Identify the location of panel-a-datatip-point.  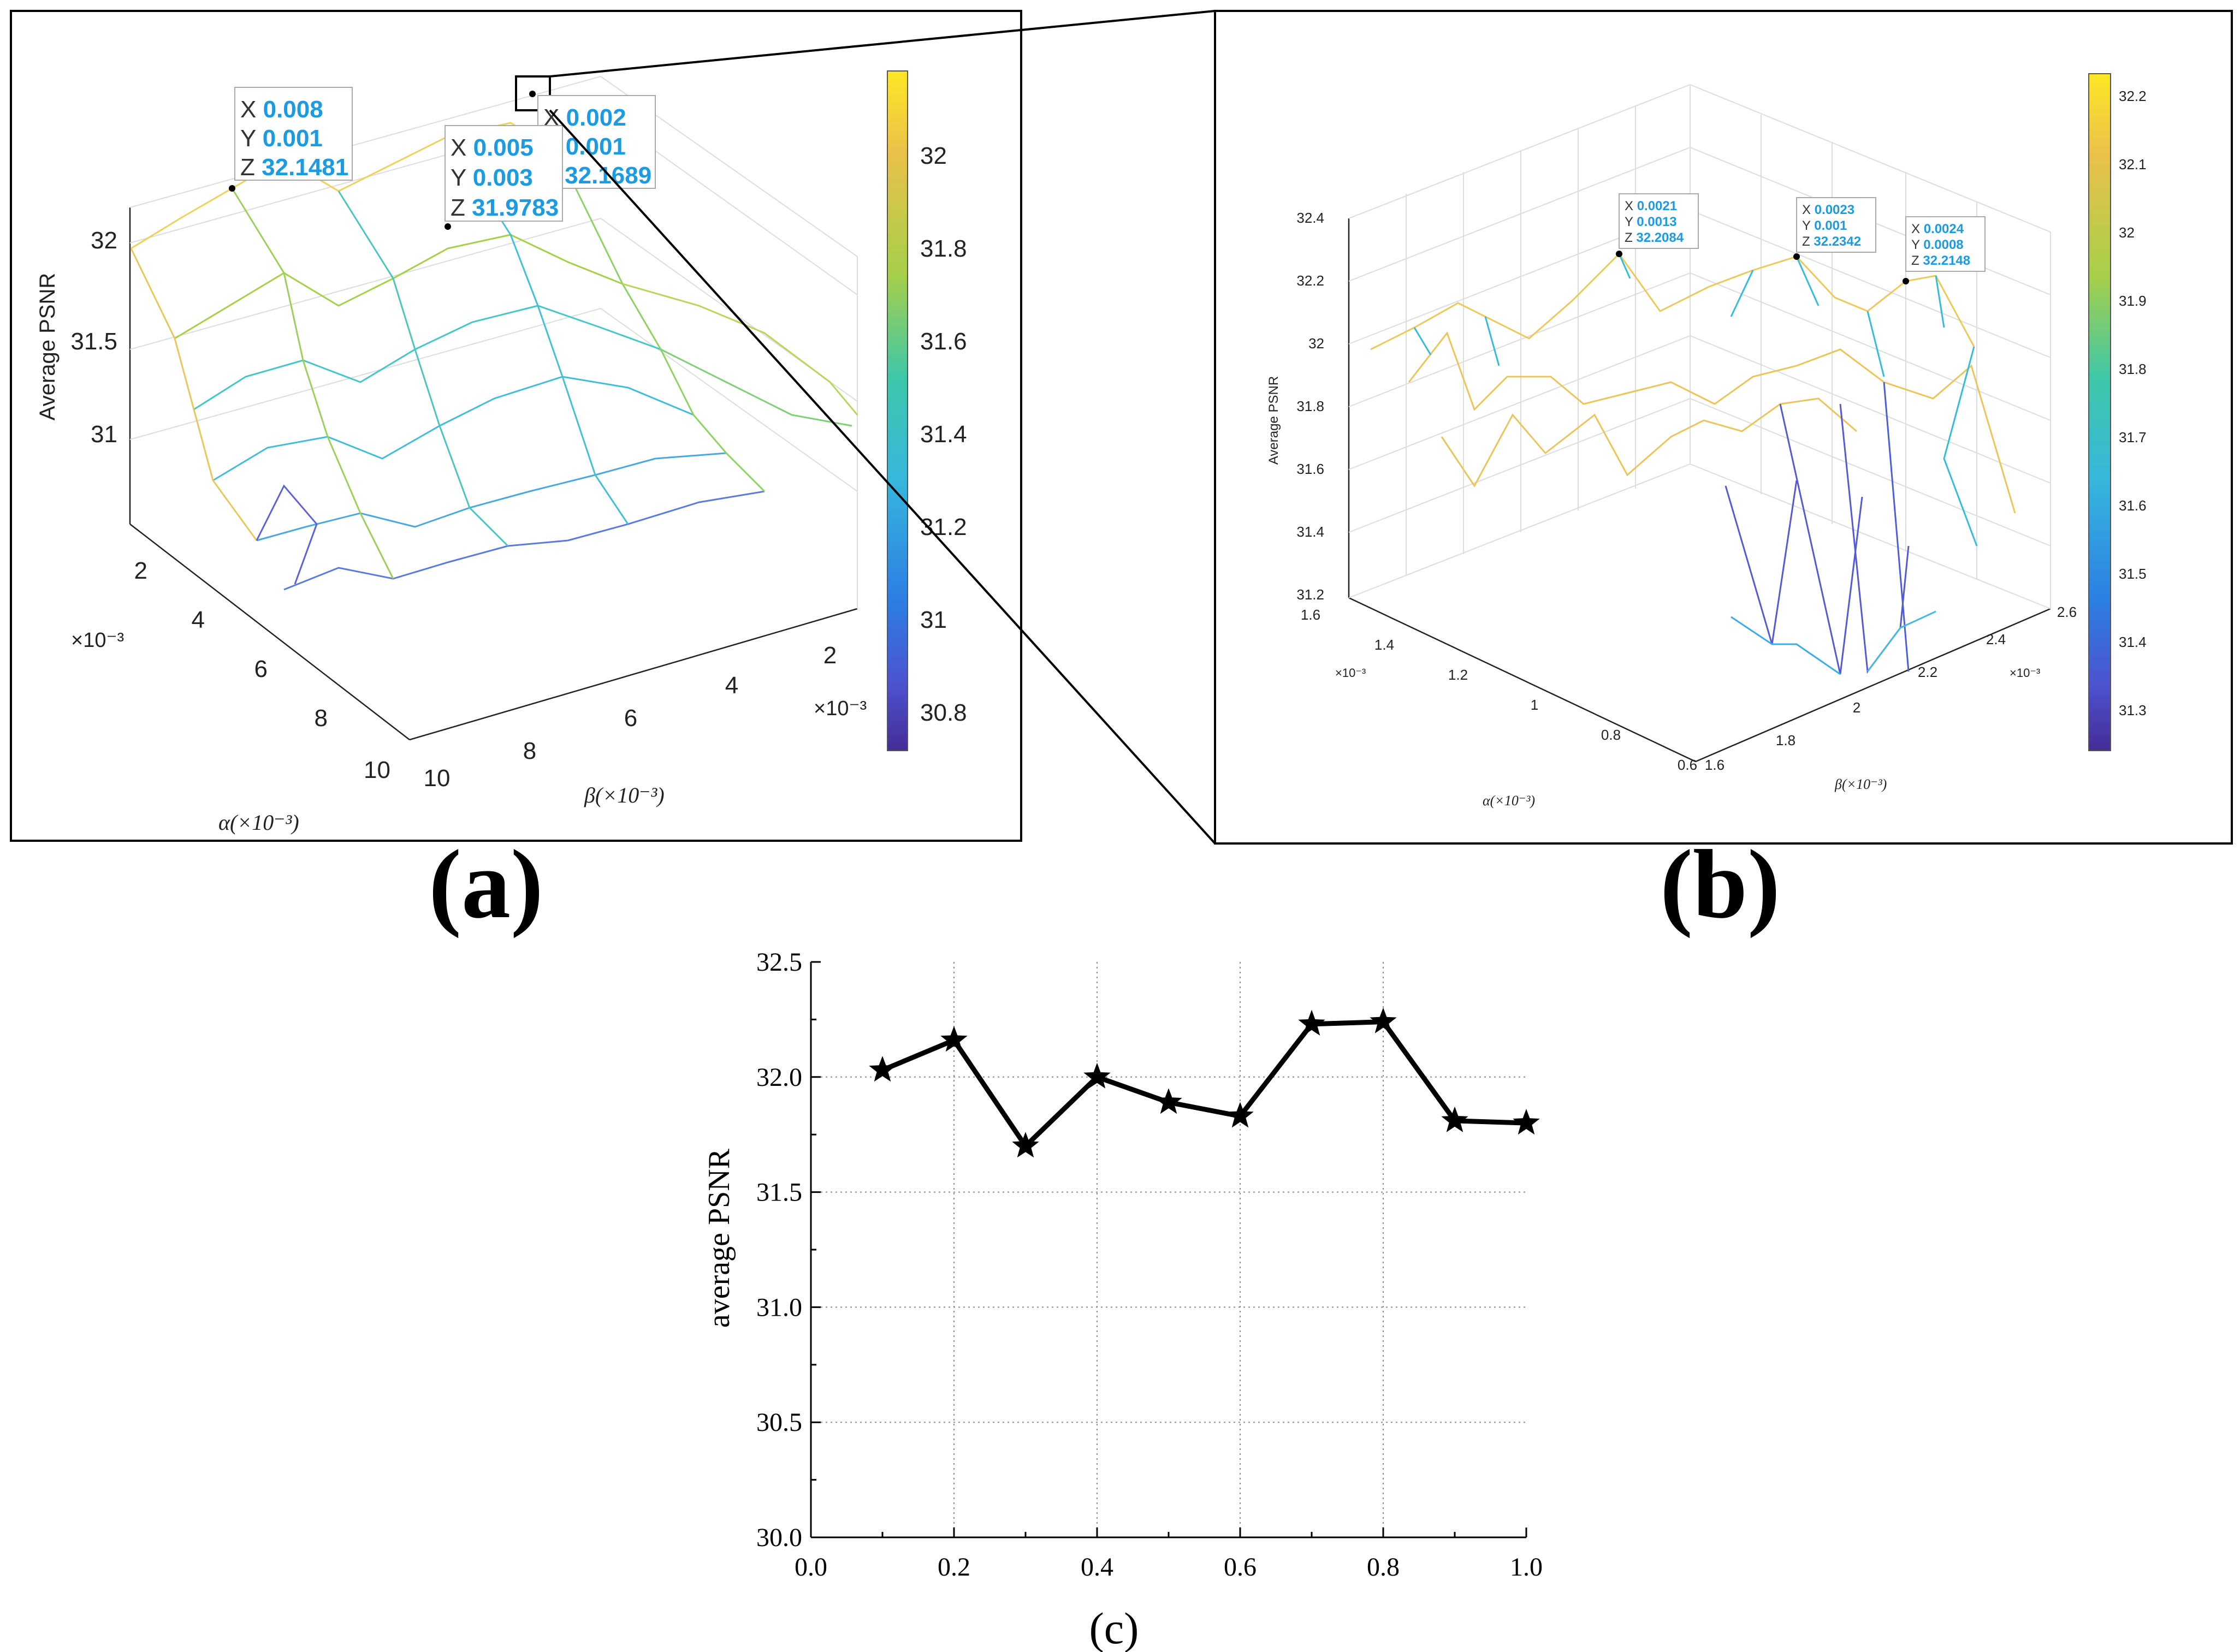
(232, 188).